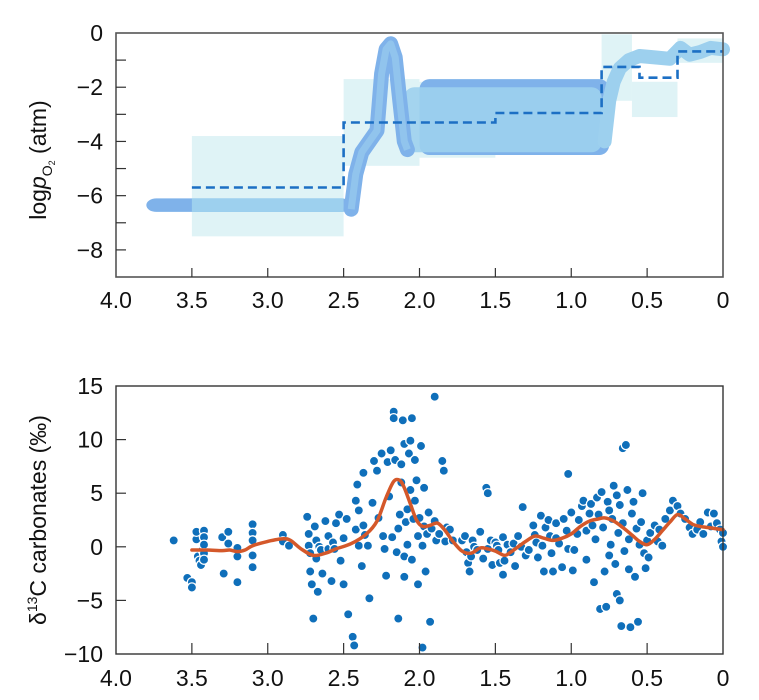 This screenshot has height=700, width=759. I want to click on x-tick-label: 2.5, so click(344, 300).